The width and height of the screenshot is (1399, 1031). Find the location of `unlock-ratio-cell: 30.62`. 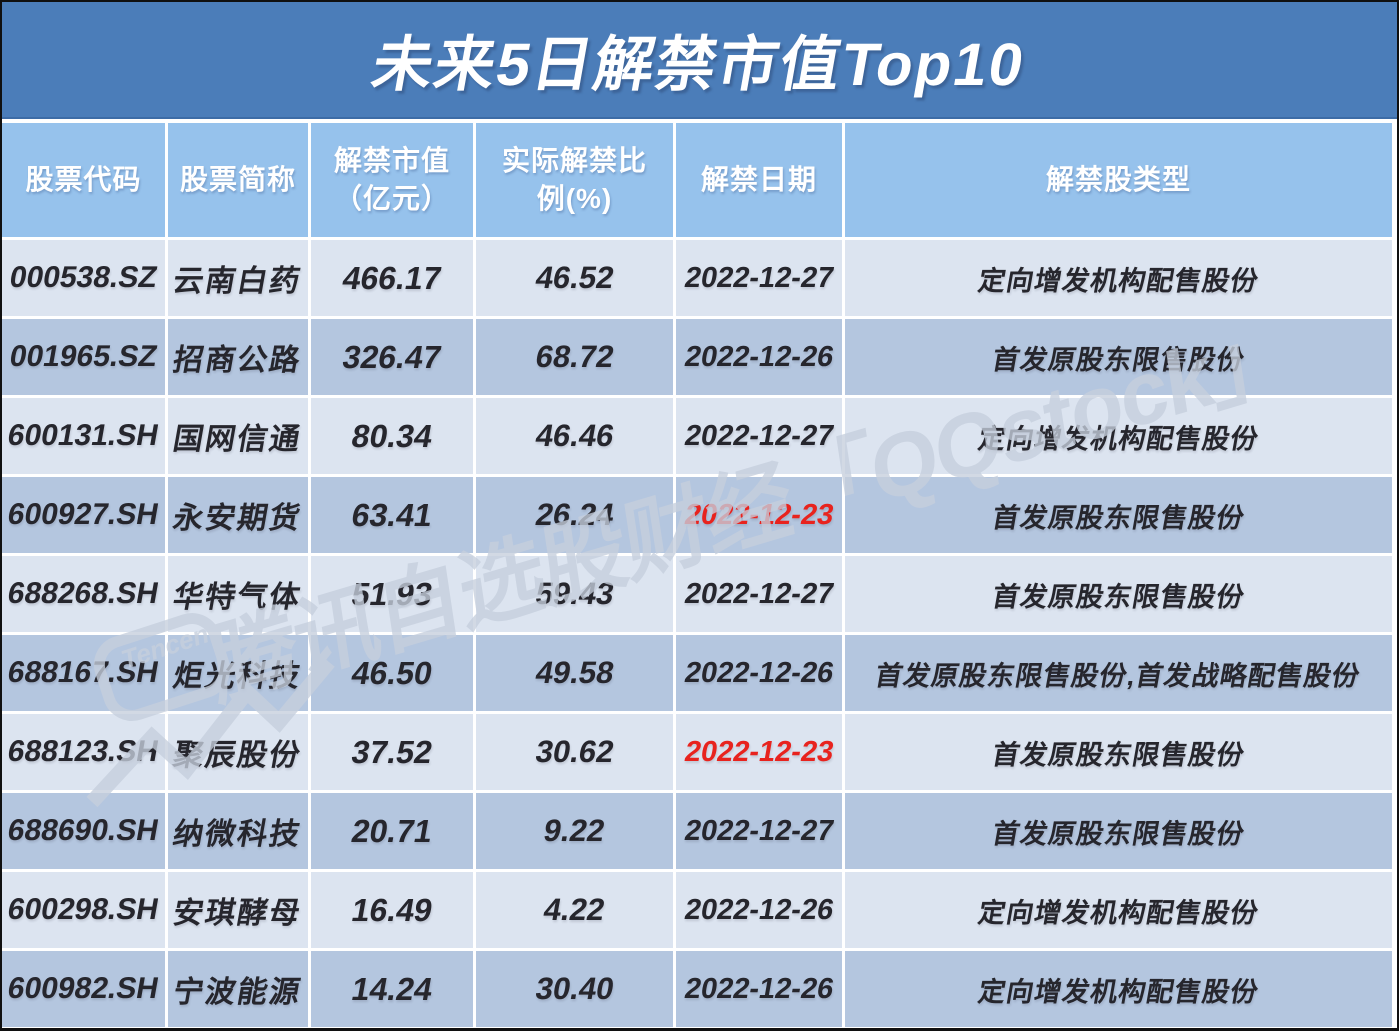

unlock-ratio-cell: 30.62 is located at coordinates (574, 752).